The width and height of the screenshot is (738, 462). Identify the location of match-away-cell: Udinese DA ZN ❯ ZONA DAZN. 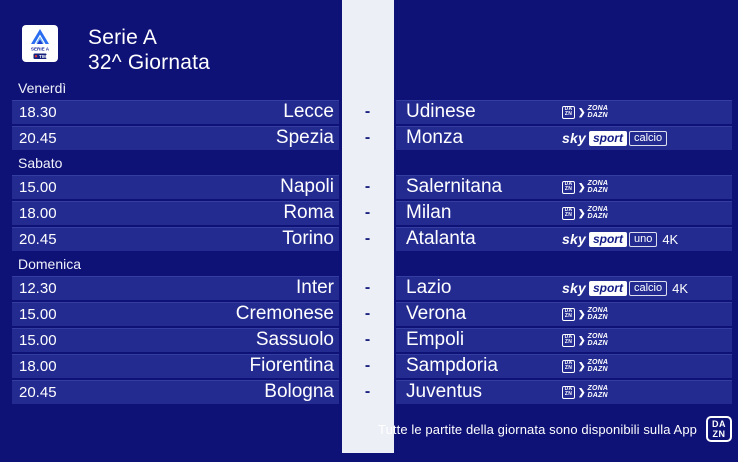
(564, 112).